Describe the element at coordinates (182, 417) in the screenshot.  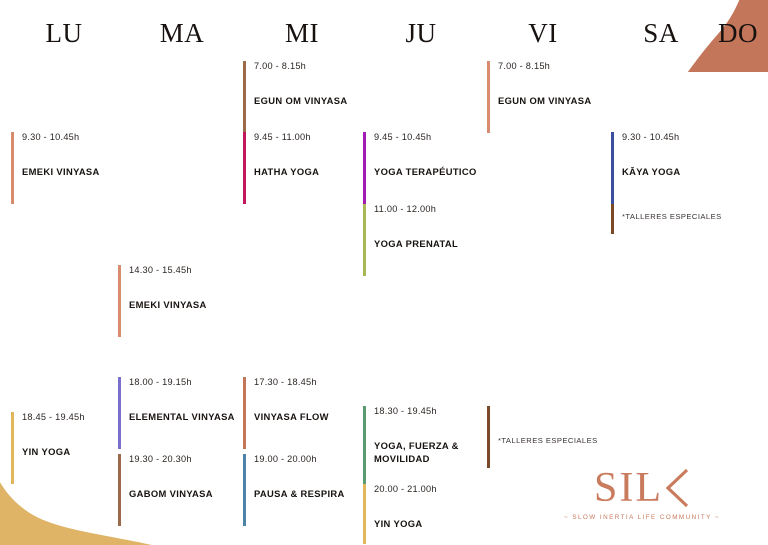
I see `class-title: ELEMENTAL VINYASA` at that location.